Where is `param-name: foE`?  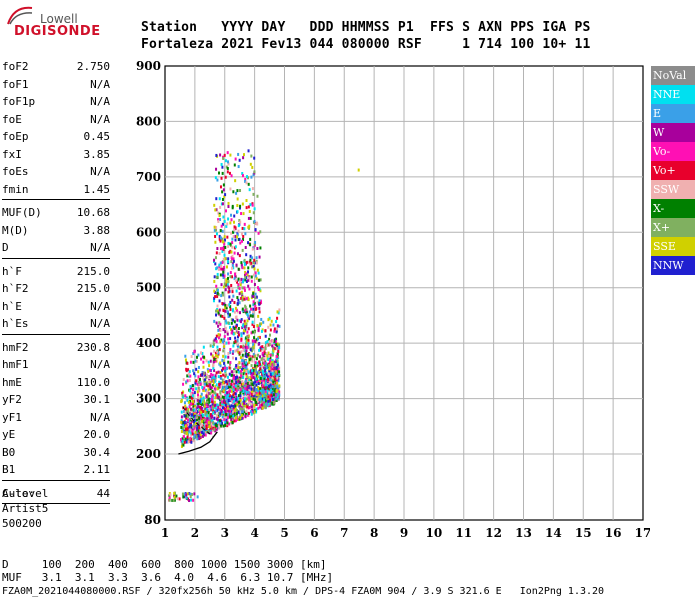
param-name: foE is located at coordinates (12, 119).